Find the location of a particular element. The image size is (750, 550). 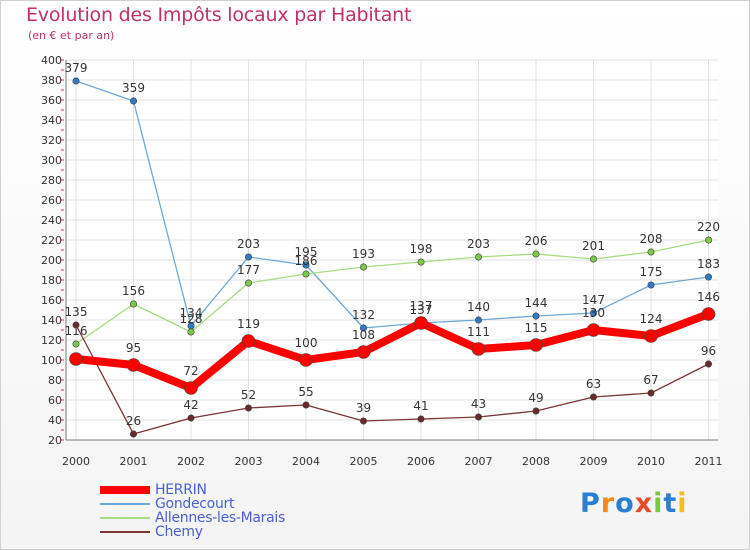

x-tick-label: 2008 is located at coordinates (536, 461).